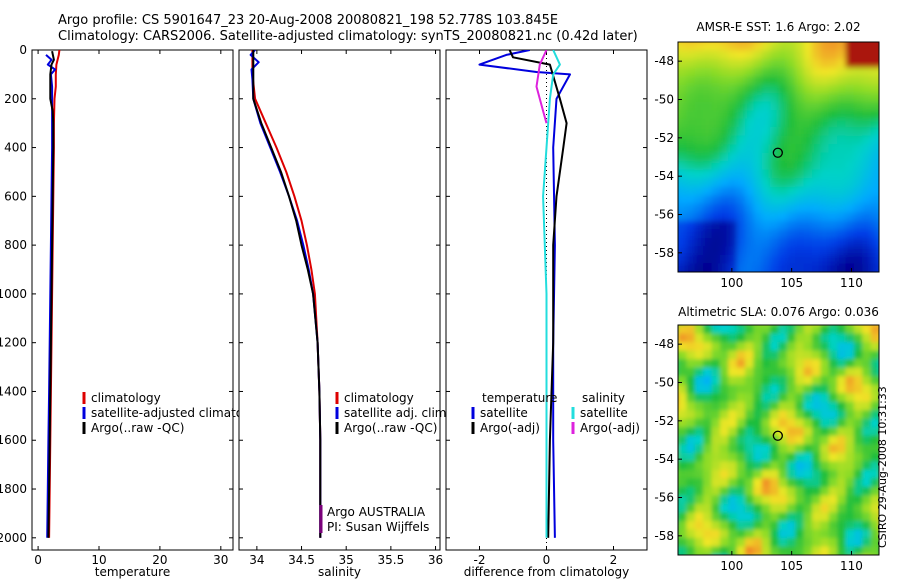  Describe the element at coordinates (13, 294) in the screenshot. I see `y-tick-label: 1000` at that location.